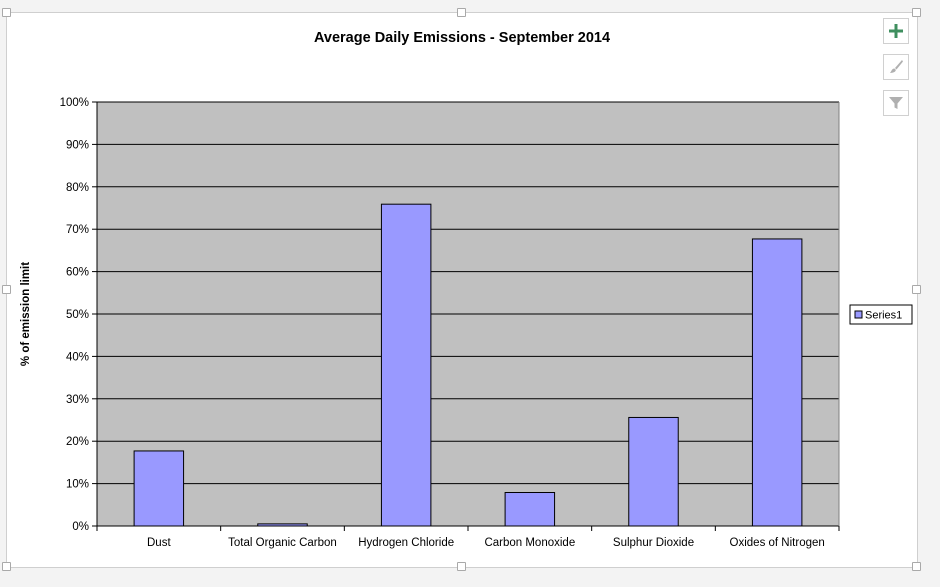  I want to click on plus-icon, so click(896, 31).